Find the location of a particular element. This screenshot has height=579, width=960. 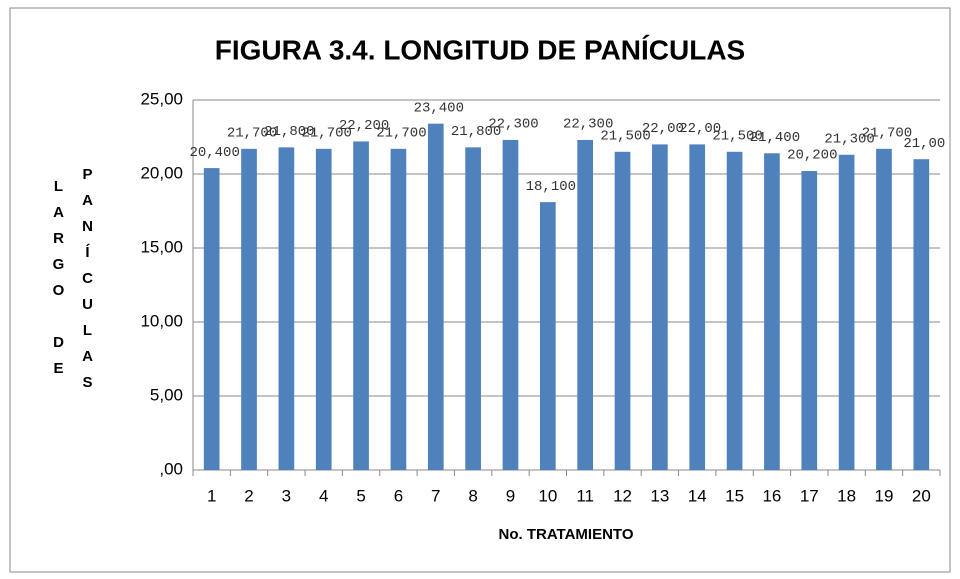

y-tick-label: 10,00 is located at coordinates (161, 320).